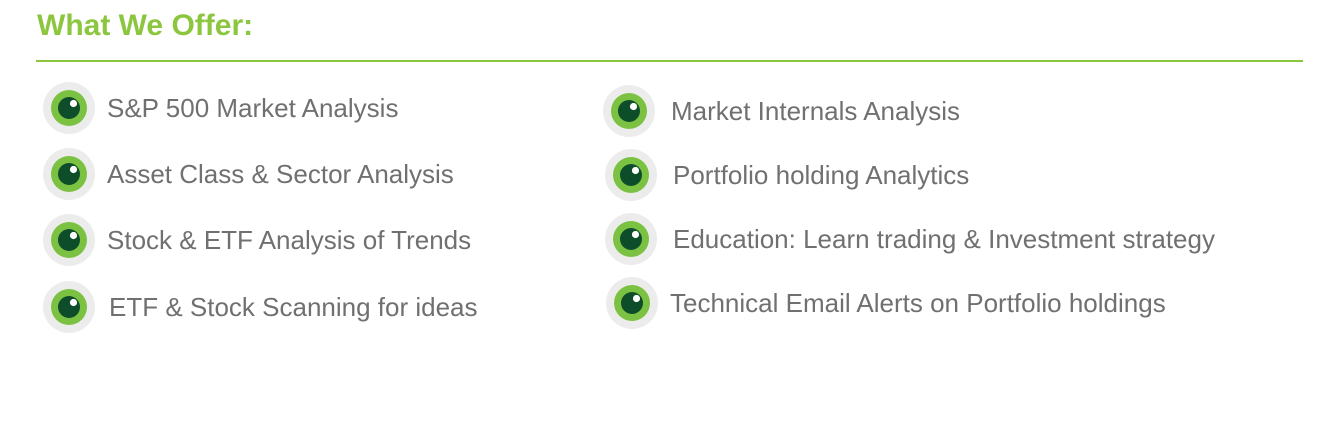 Image resolution: width=1319 pixels, height=434 pixels. What do you see at coordinates (669, 61) in the screenshot?
I see `title-divider` at bounding box center [669, 61].